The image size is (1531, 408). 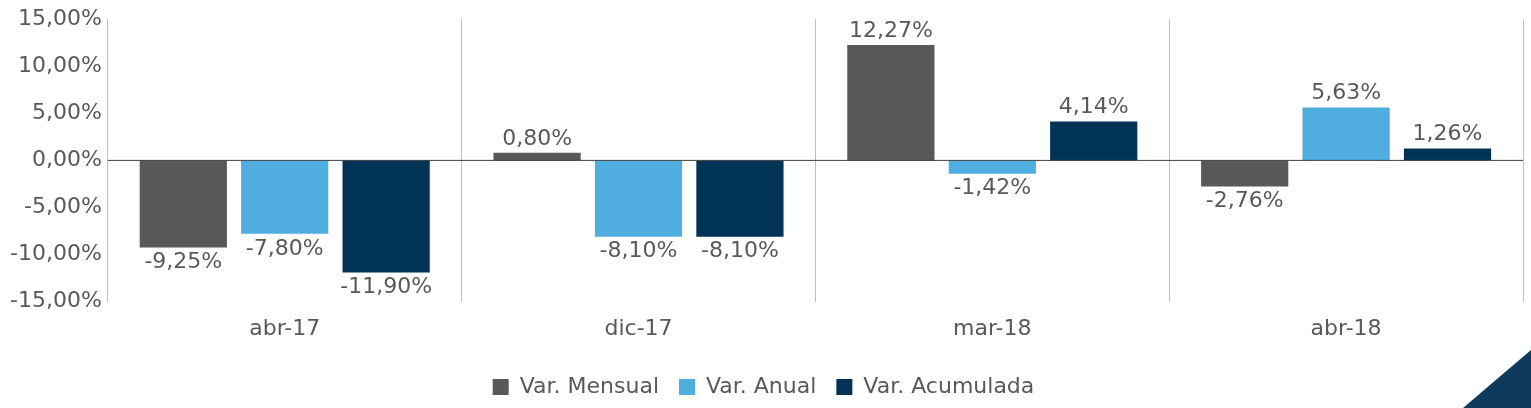 I want to click on data-label: -2,76%, so click(x=1244, y=200).